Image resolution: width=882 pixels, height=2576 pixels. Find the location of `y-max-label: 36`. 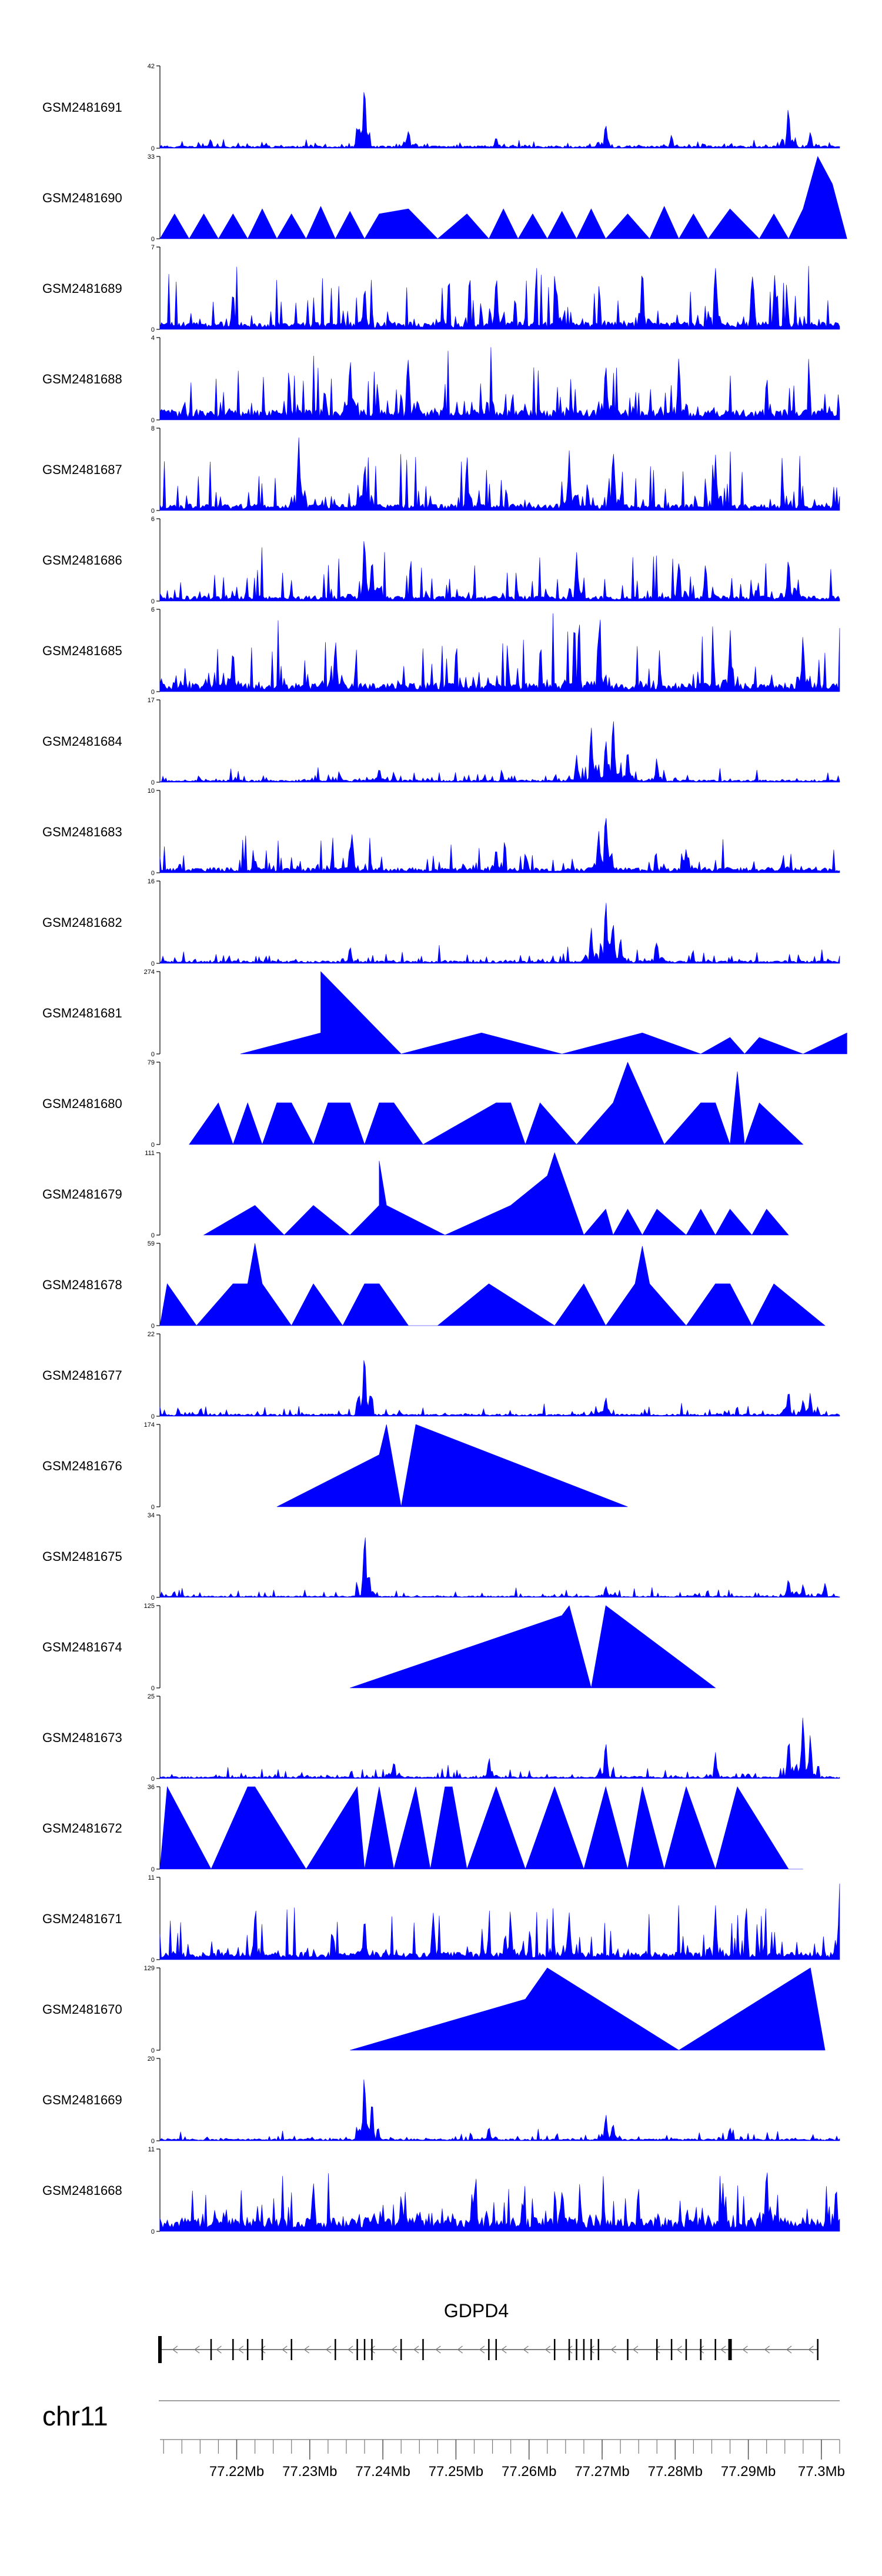

y-max-label: 36 is located at coordinates (151, 1787).